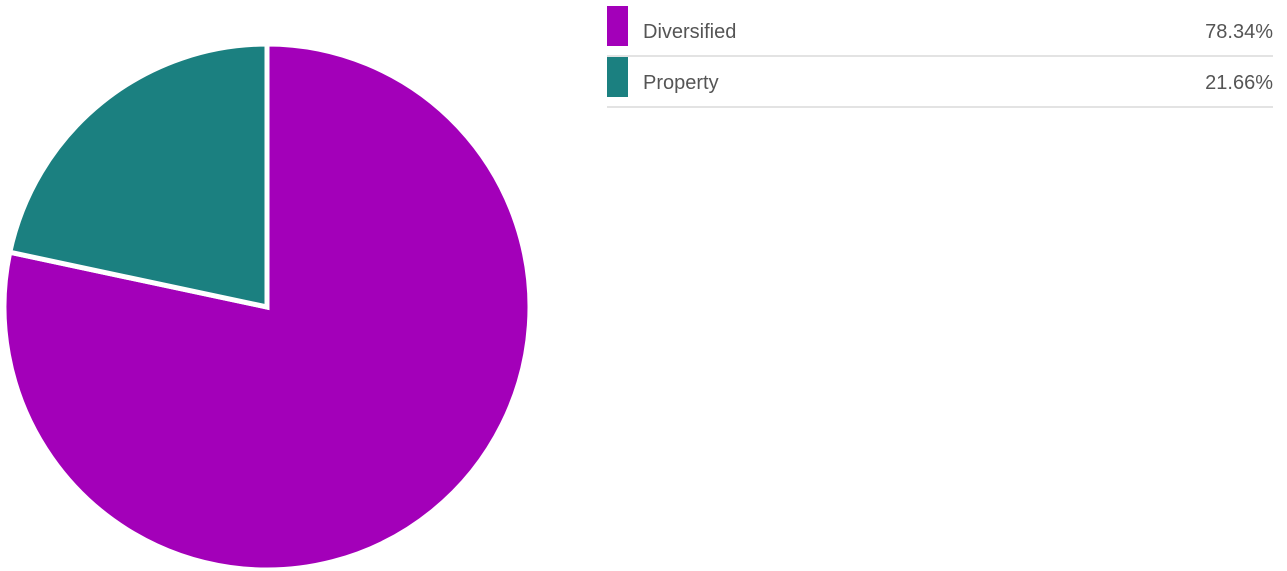  I want to click on legend: Diversified 78.34% Property 21.66%, so click(940, 57).